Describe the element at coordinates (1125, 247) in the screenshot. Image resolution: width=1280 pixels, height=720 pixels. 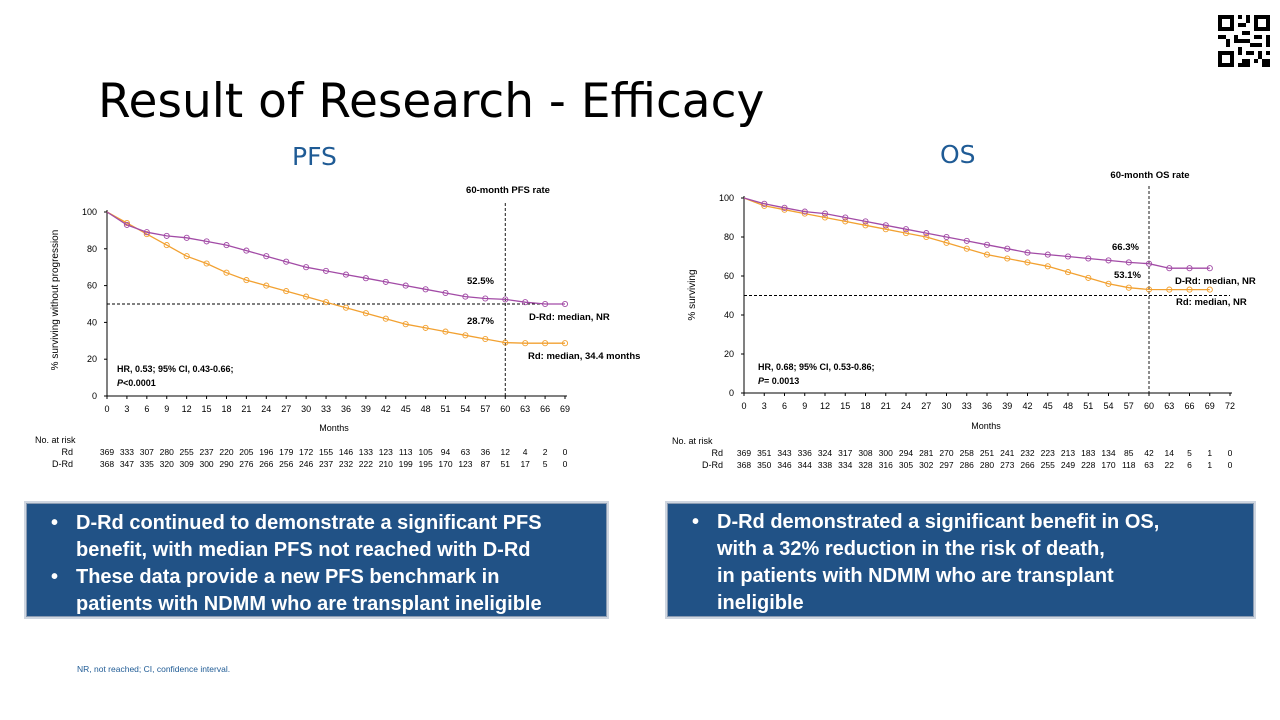
I see `rate-label-drd: 66.3%` at that location.